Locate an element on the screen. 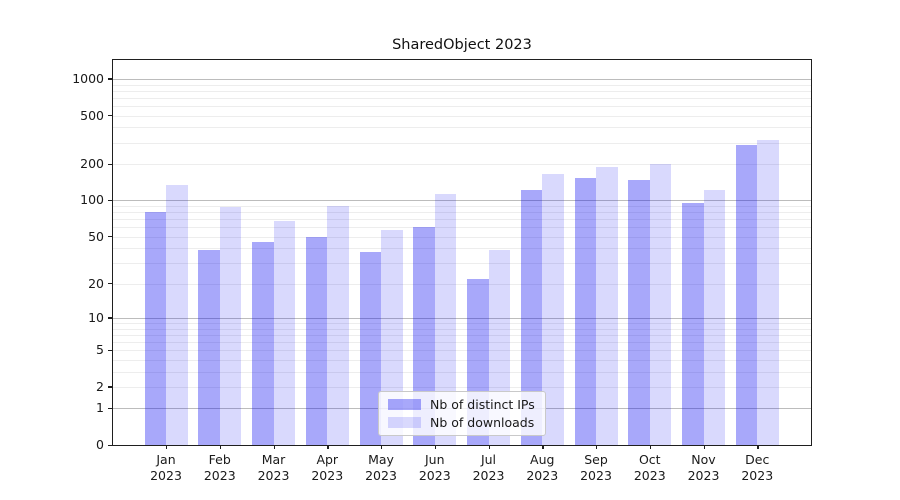 The height and width of the screenshot is (500, 900). bar-distinct-ips-oct is located at coordinates (639, 312).